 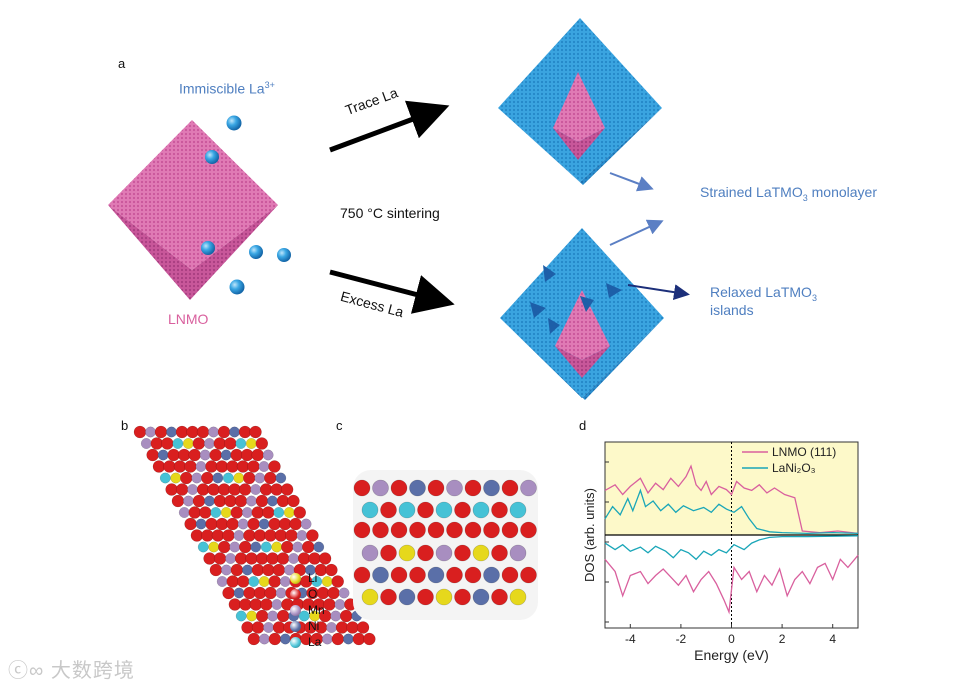 What do you see at coordinates (763, 293) in the screenshot?
I see `relaxed-label: Relaxed LaTMO3` at bounding box center [763, 293].